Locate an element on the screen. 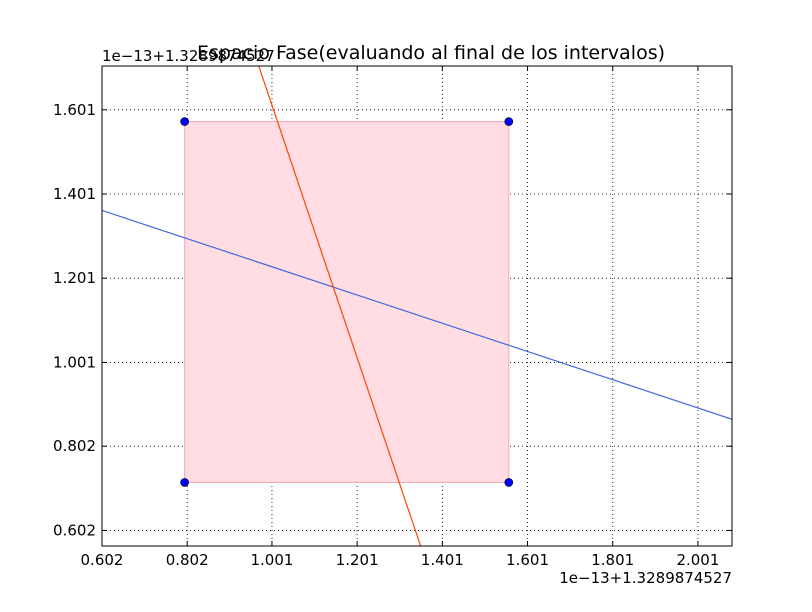  y-tick-label: 1.401 is located at coordinates (74, 194).